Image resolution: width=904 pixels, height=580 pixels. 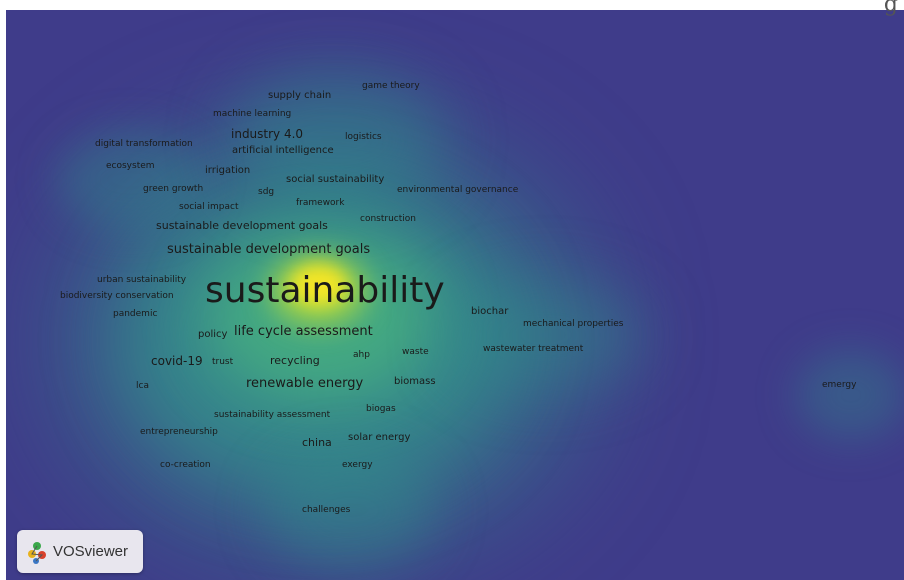 What do you see at coordinates (533, 349) in the screenshot?
I see `keyword-label: wastewater treatment` at bounding box center [533, 349].